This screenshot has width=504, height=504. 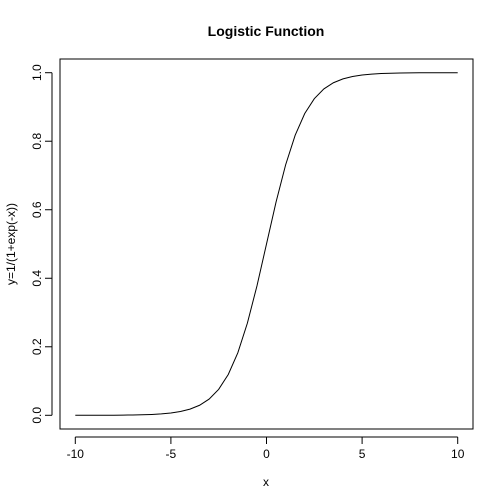 What do you see at coordinates (11, 244) in the screenshot?
I see `y-axis-label: y=1/(1+exp(-x))` at bounding box center [11, 244].